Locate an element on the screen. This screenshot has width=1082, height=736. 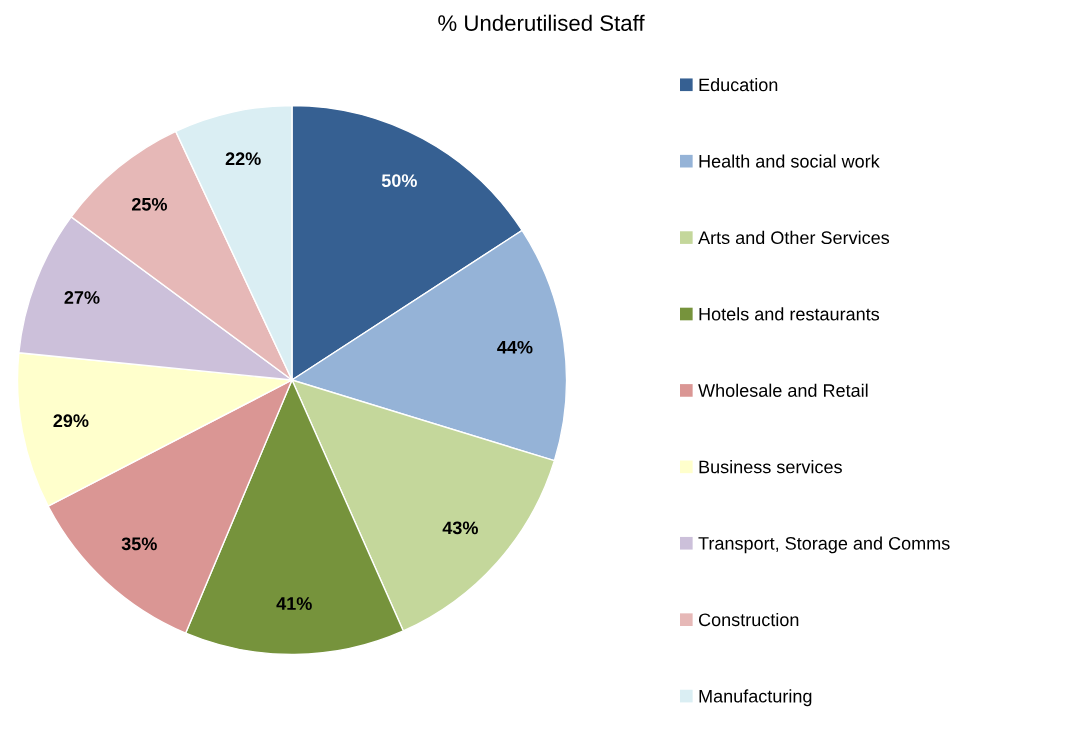
data-label: 41% is located at coordinates (294, 603).